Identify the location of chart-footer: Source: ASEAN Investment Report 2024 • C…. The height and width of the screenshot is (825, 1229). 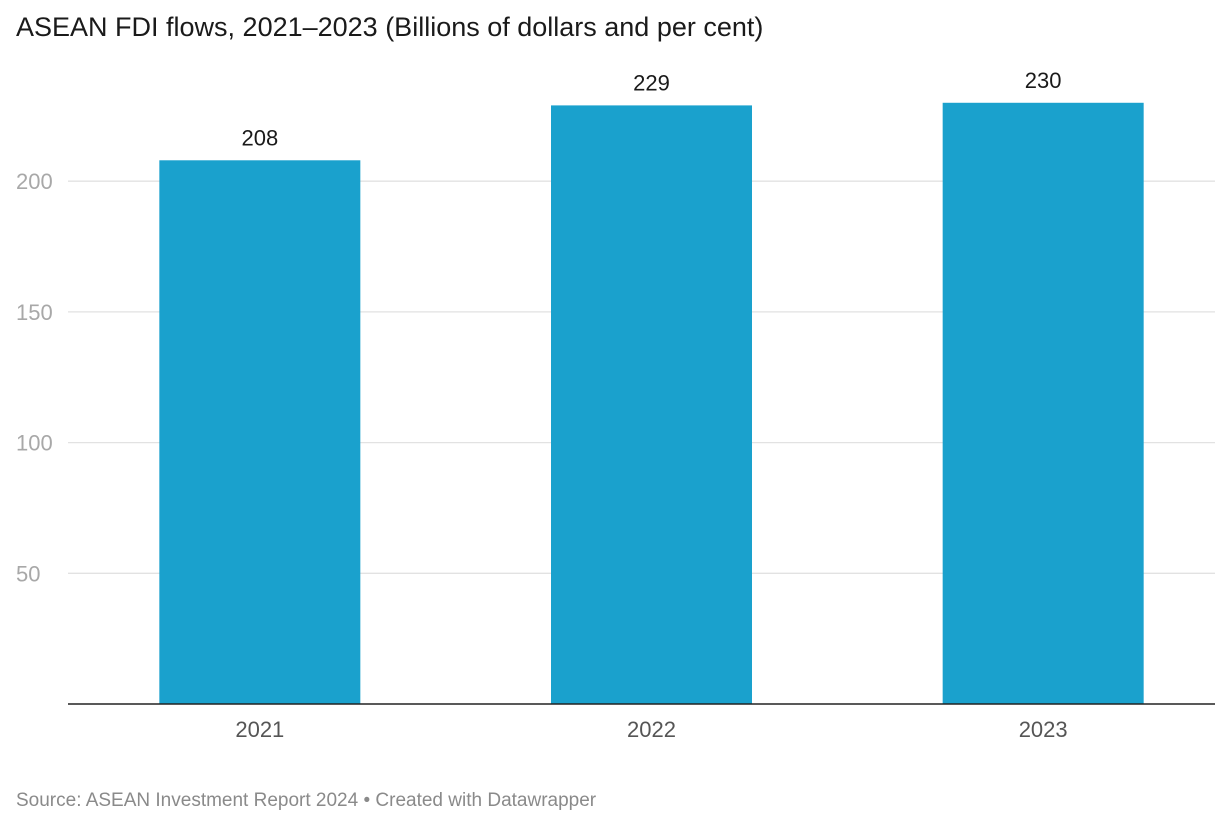
(306, 801).